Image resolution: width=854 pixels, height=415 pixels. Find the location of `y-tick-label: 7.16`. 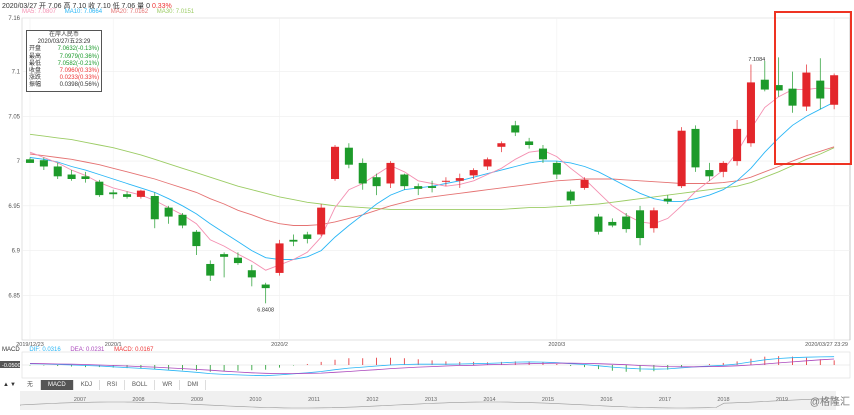

y-tick-label: 7.16 is located at coordinates (14, 19).